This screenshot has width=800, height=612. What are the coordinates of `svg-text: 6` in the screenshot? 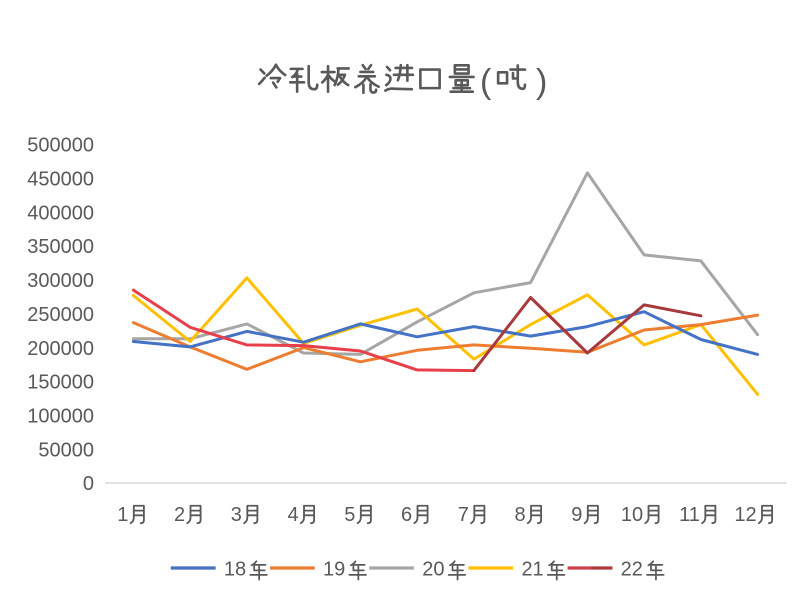 It's located at (406, 515).